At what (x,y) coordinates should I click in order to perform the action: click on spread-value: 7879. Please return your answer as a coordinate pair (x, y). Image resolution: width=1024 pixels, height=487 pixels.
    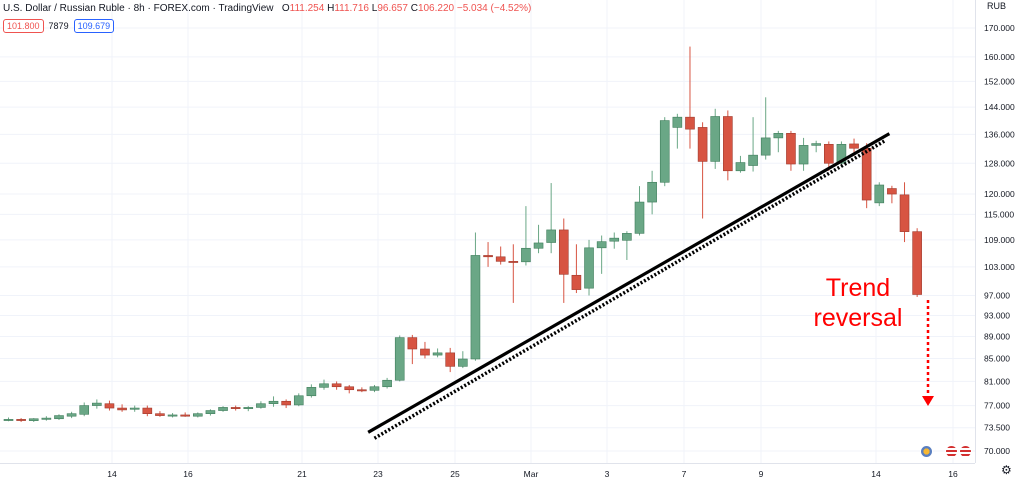
    Looking at the image, I should click on (58, 26).